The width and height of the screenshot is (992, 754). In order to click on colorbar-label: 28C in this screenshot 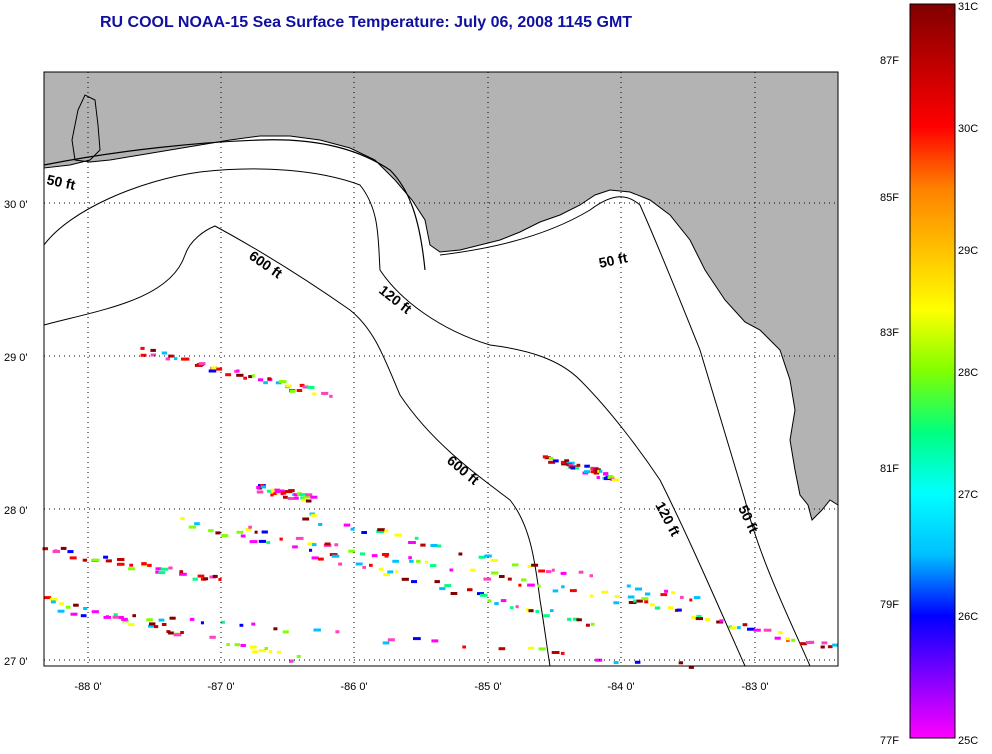, I will do `click(968, 373)`.